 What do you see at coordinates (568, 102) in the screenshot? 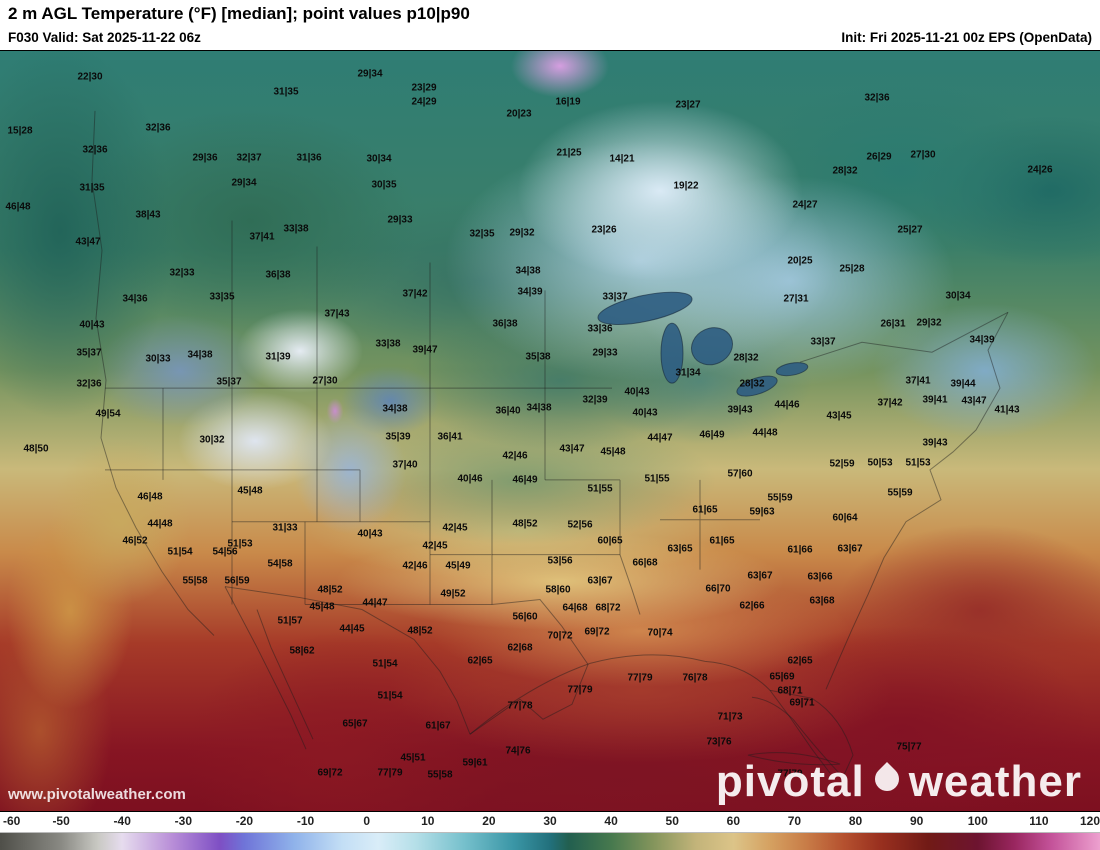
I see `point-value: 16|19` at bounding box center [568, 102].